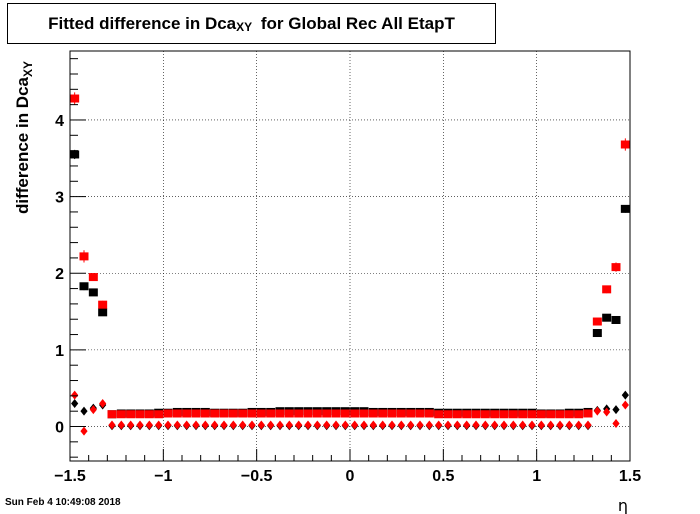  I want to click on y-tick-label: 0, so click(59, 428).